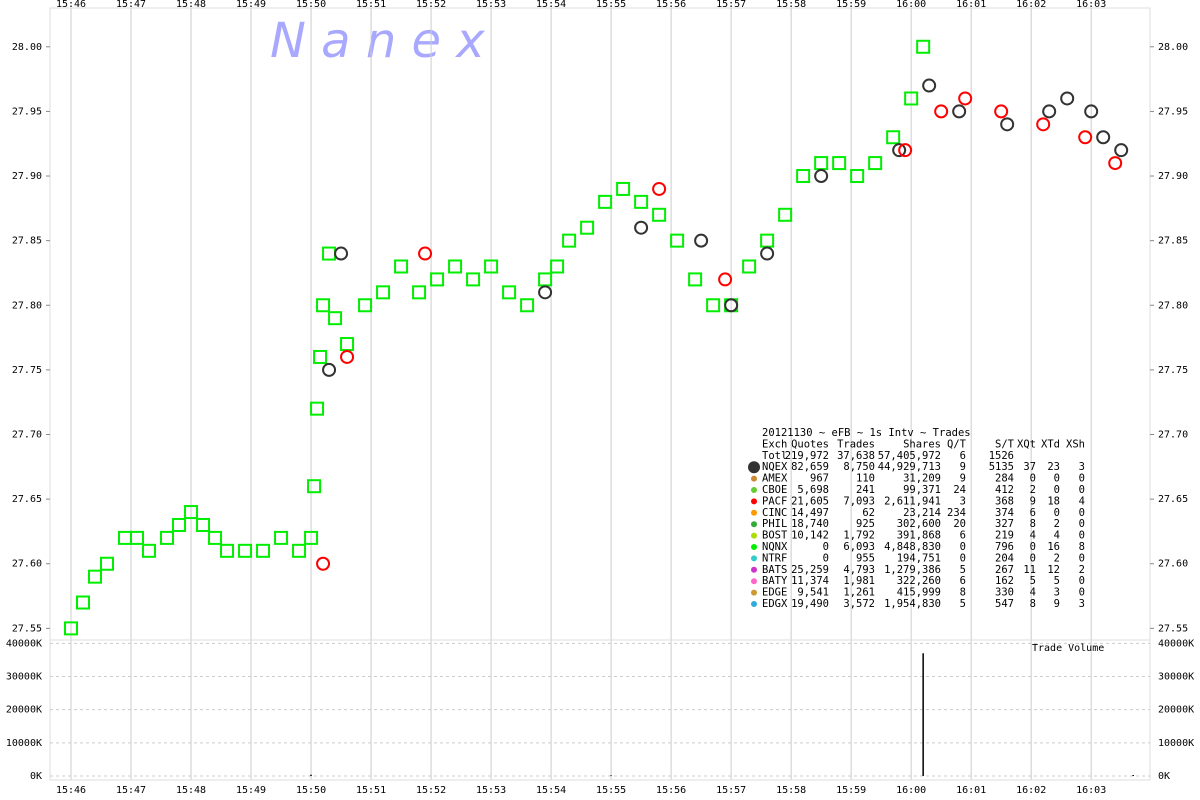 The width and height of the screenshot is (1200, 800). Describe the element at coordinates (775, 467) in the screenshot. I see `table-cell: NQEX` at that location.